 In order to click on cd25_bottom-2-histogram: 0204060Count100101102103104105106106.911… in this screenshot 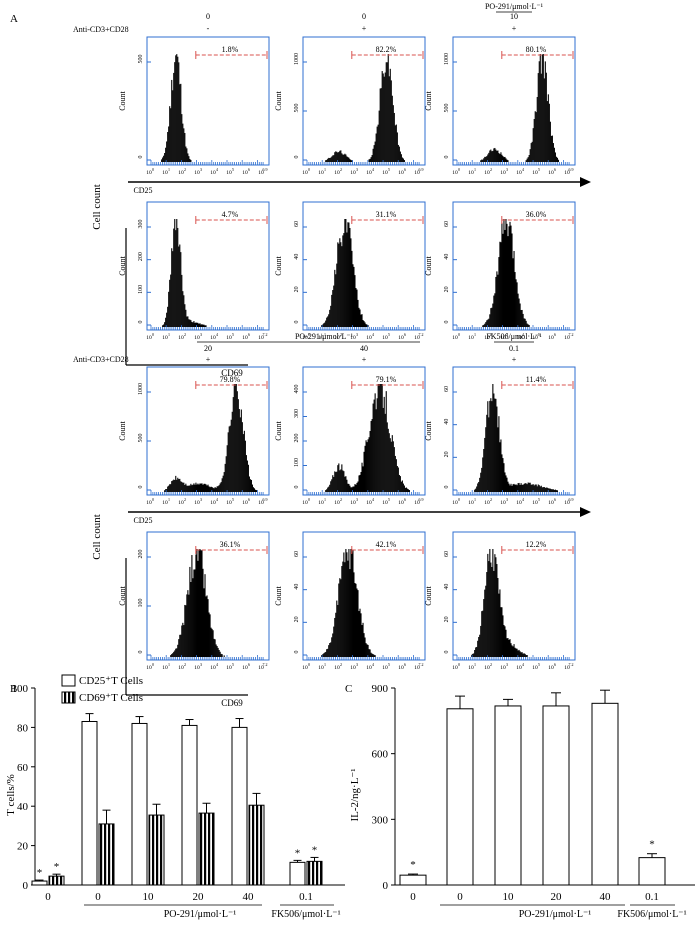, I will do `click(500, 436)`.